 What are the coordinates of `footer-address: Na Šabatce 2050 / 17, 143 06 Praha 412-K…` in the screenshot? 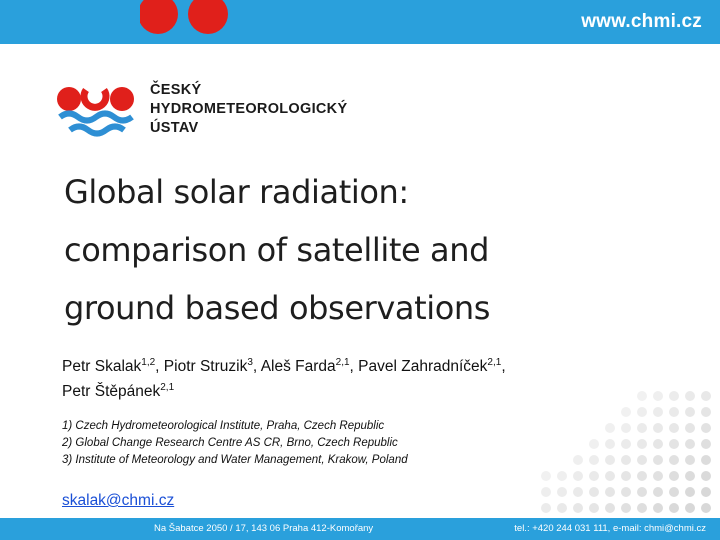 It's located at (264, 528).